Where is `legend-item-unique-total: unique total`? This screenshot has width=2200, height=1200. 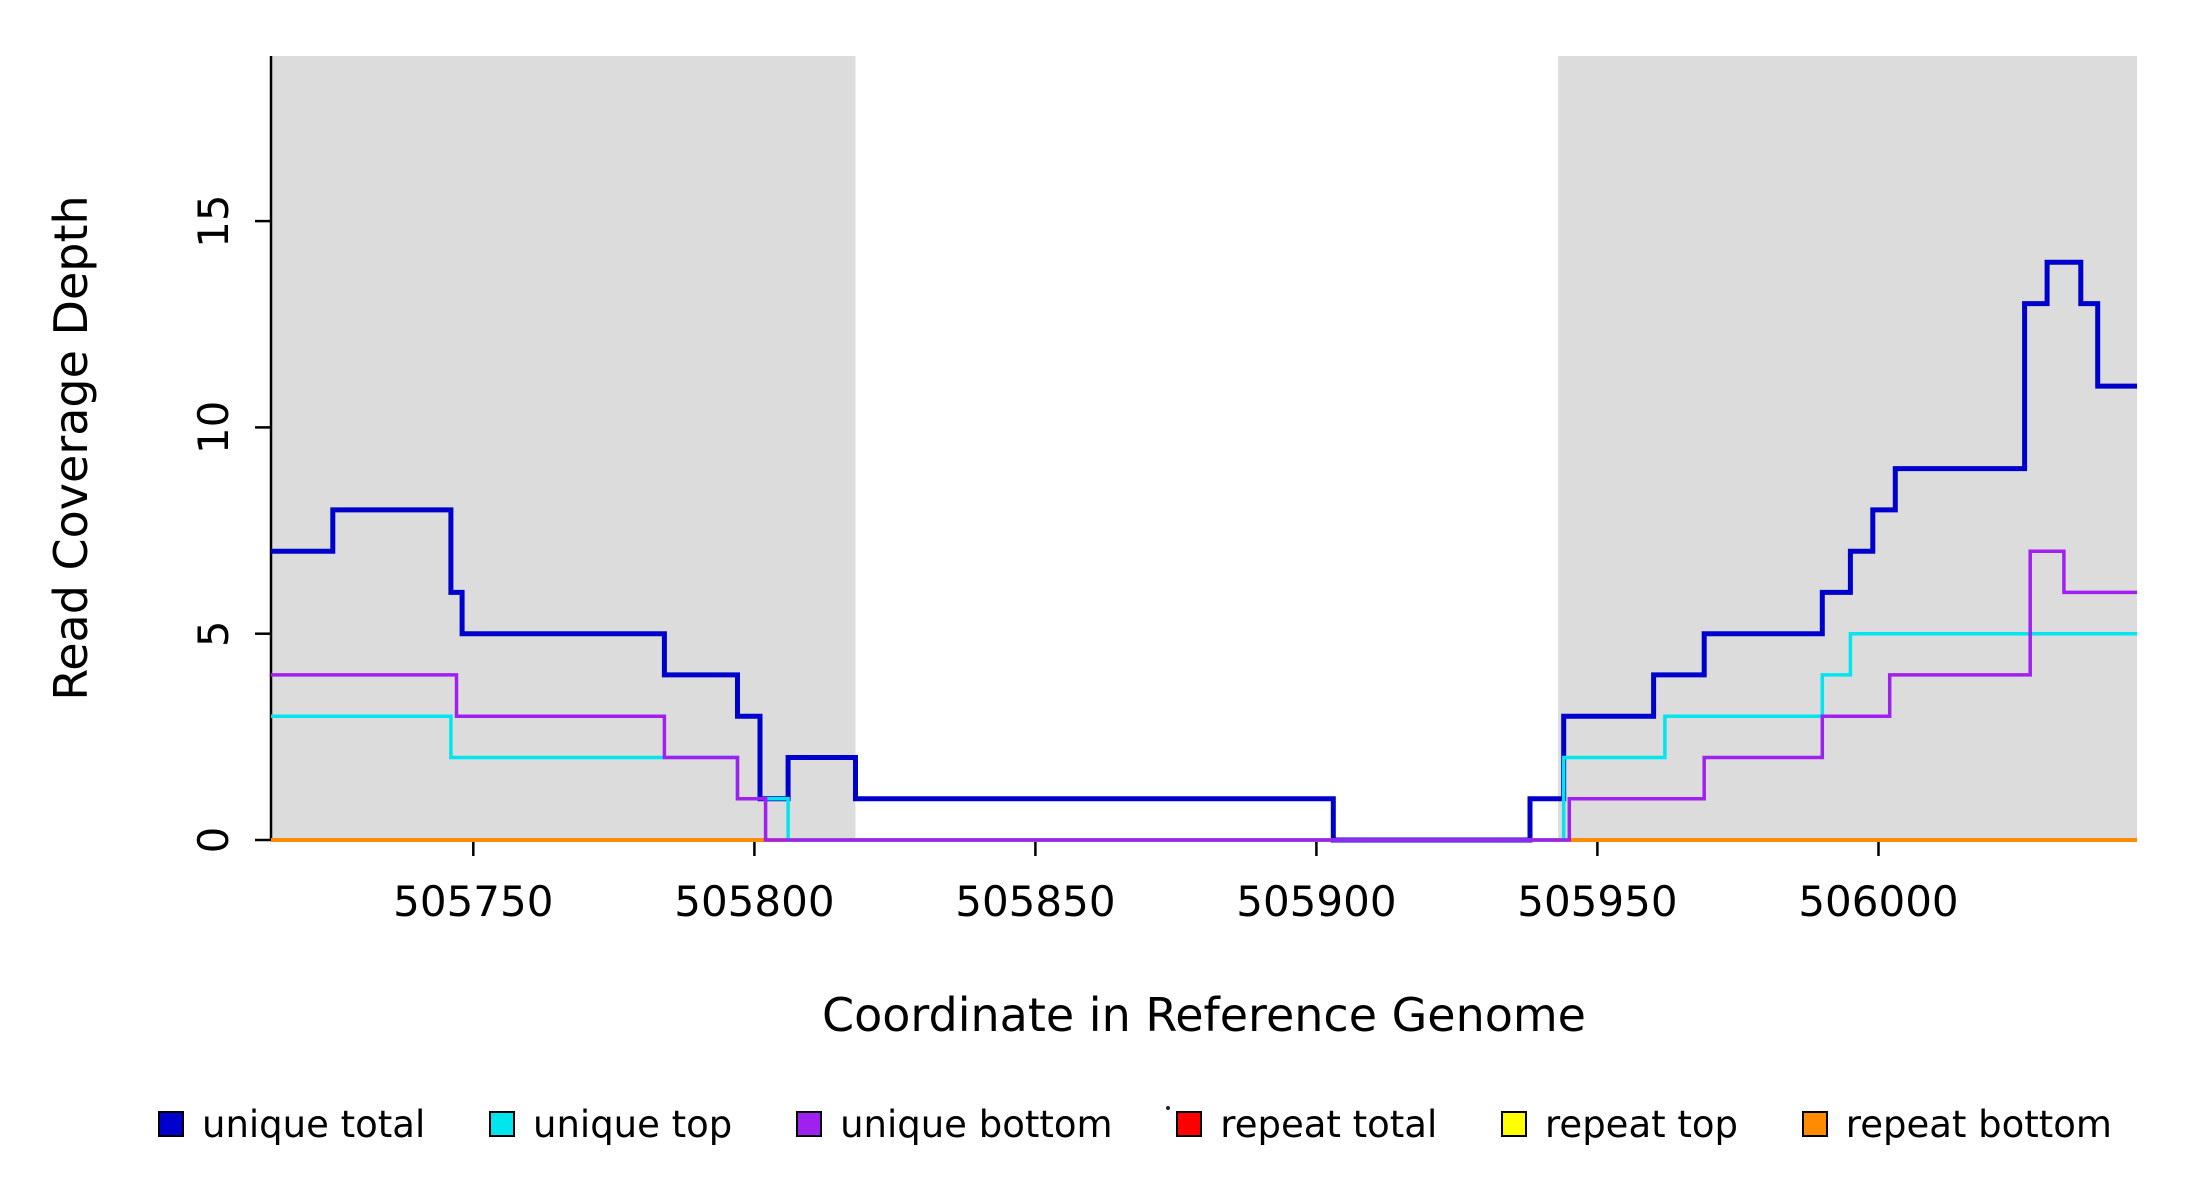 legend-item-unique-total: unique total is located at coordinates (291, 1124).